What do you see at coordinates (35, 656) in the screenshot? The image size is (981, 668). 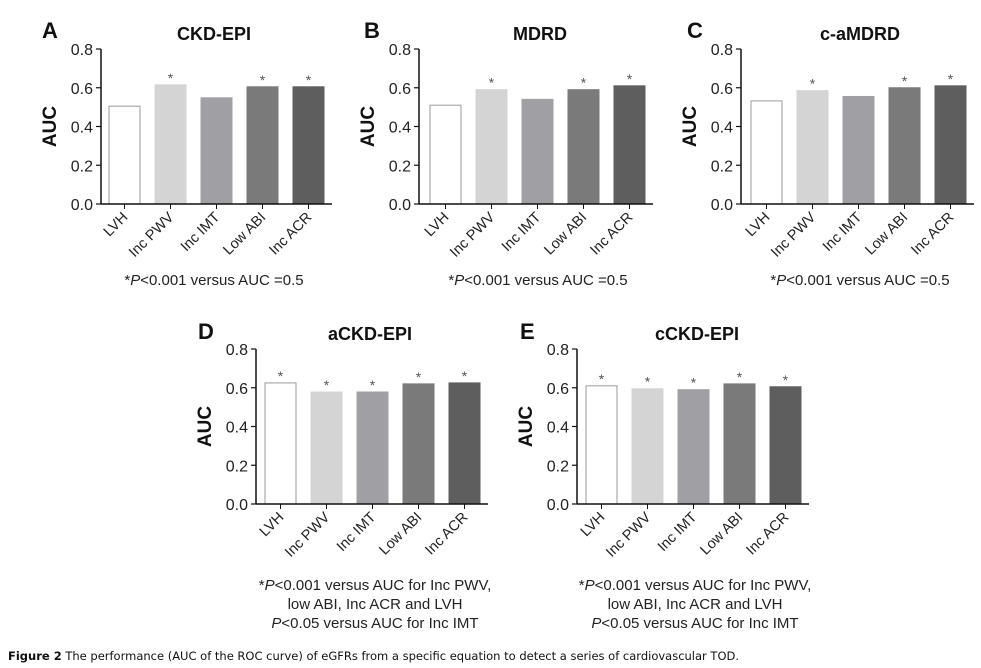 I see `caption-label: Figure 2` at bounding box center [35, 656].